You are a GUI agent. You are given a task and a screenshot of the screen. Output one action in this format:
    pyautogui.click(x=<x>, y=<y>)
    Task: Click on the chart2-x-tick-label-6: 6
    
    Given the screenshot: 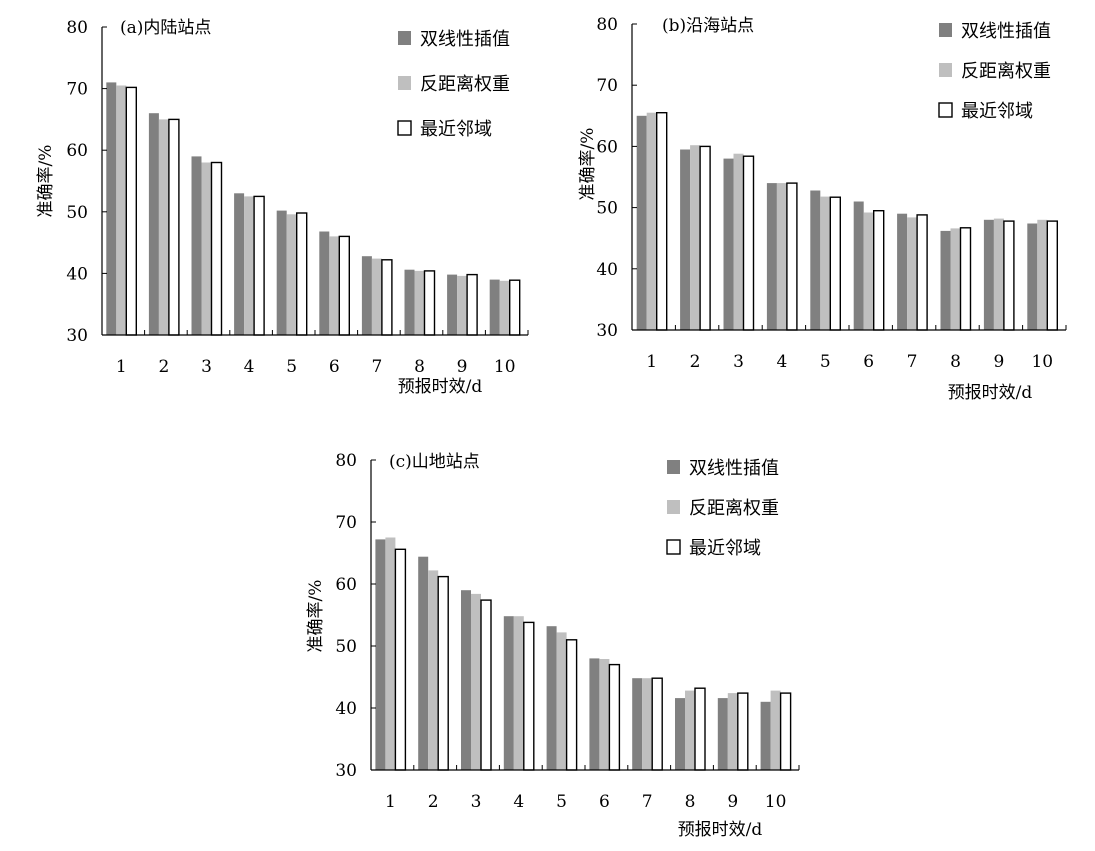 What is the action you would take?
    pyautogui.click(x=868, y=362)
    